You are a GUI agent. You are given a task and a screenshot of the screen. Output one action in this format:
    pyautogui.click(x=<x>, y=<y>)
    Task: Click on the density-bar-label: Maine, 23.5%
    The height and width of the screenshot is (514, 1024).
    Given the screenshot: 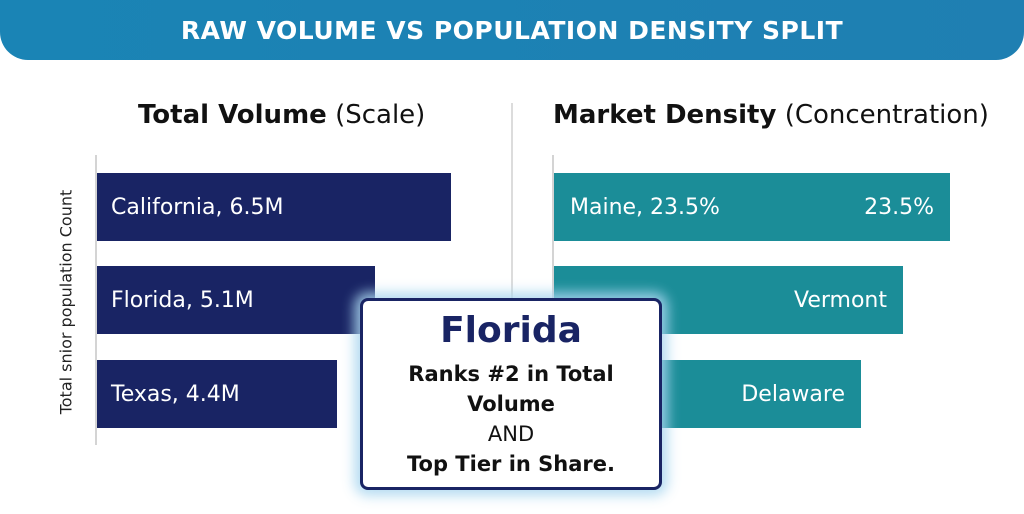 What is the action you would take?
    pyautogui.click(x=645, y=207)
    